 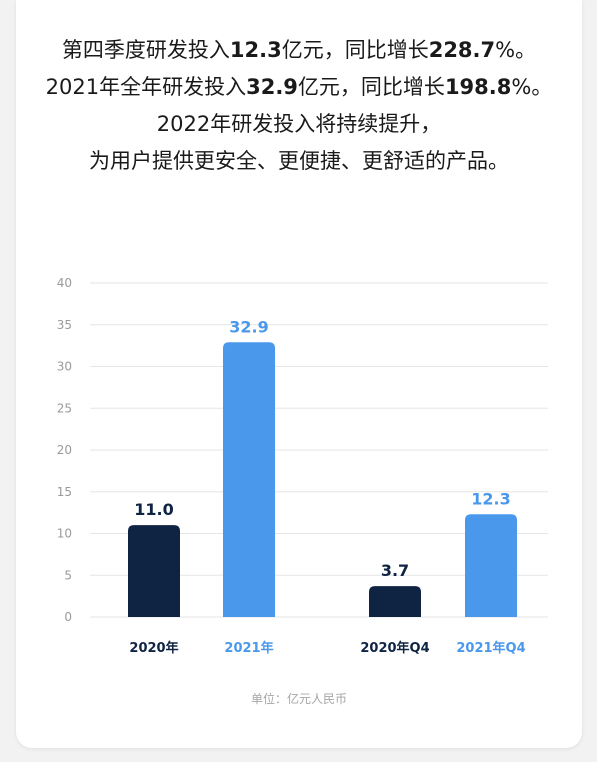 What do you see at coordinates (394, 648) in the screenshot?
I see `x-tick-label: 2020年Q4` at bounding box center [394, 648].